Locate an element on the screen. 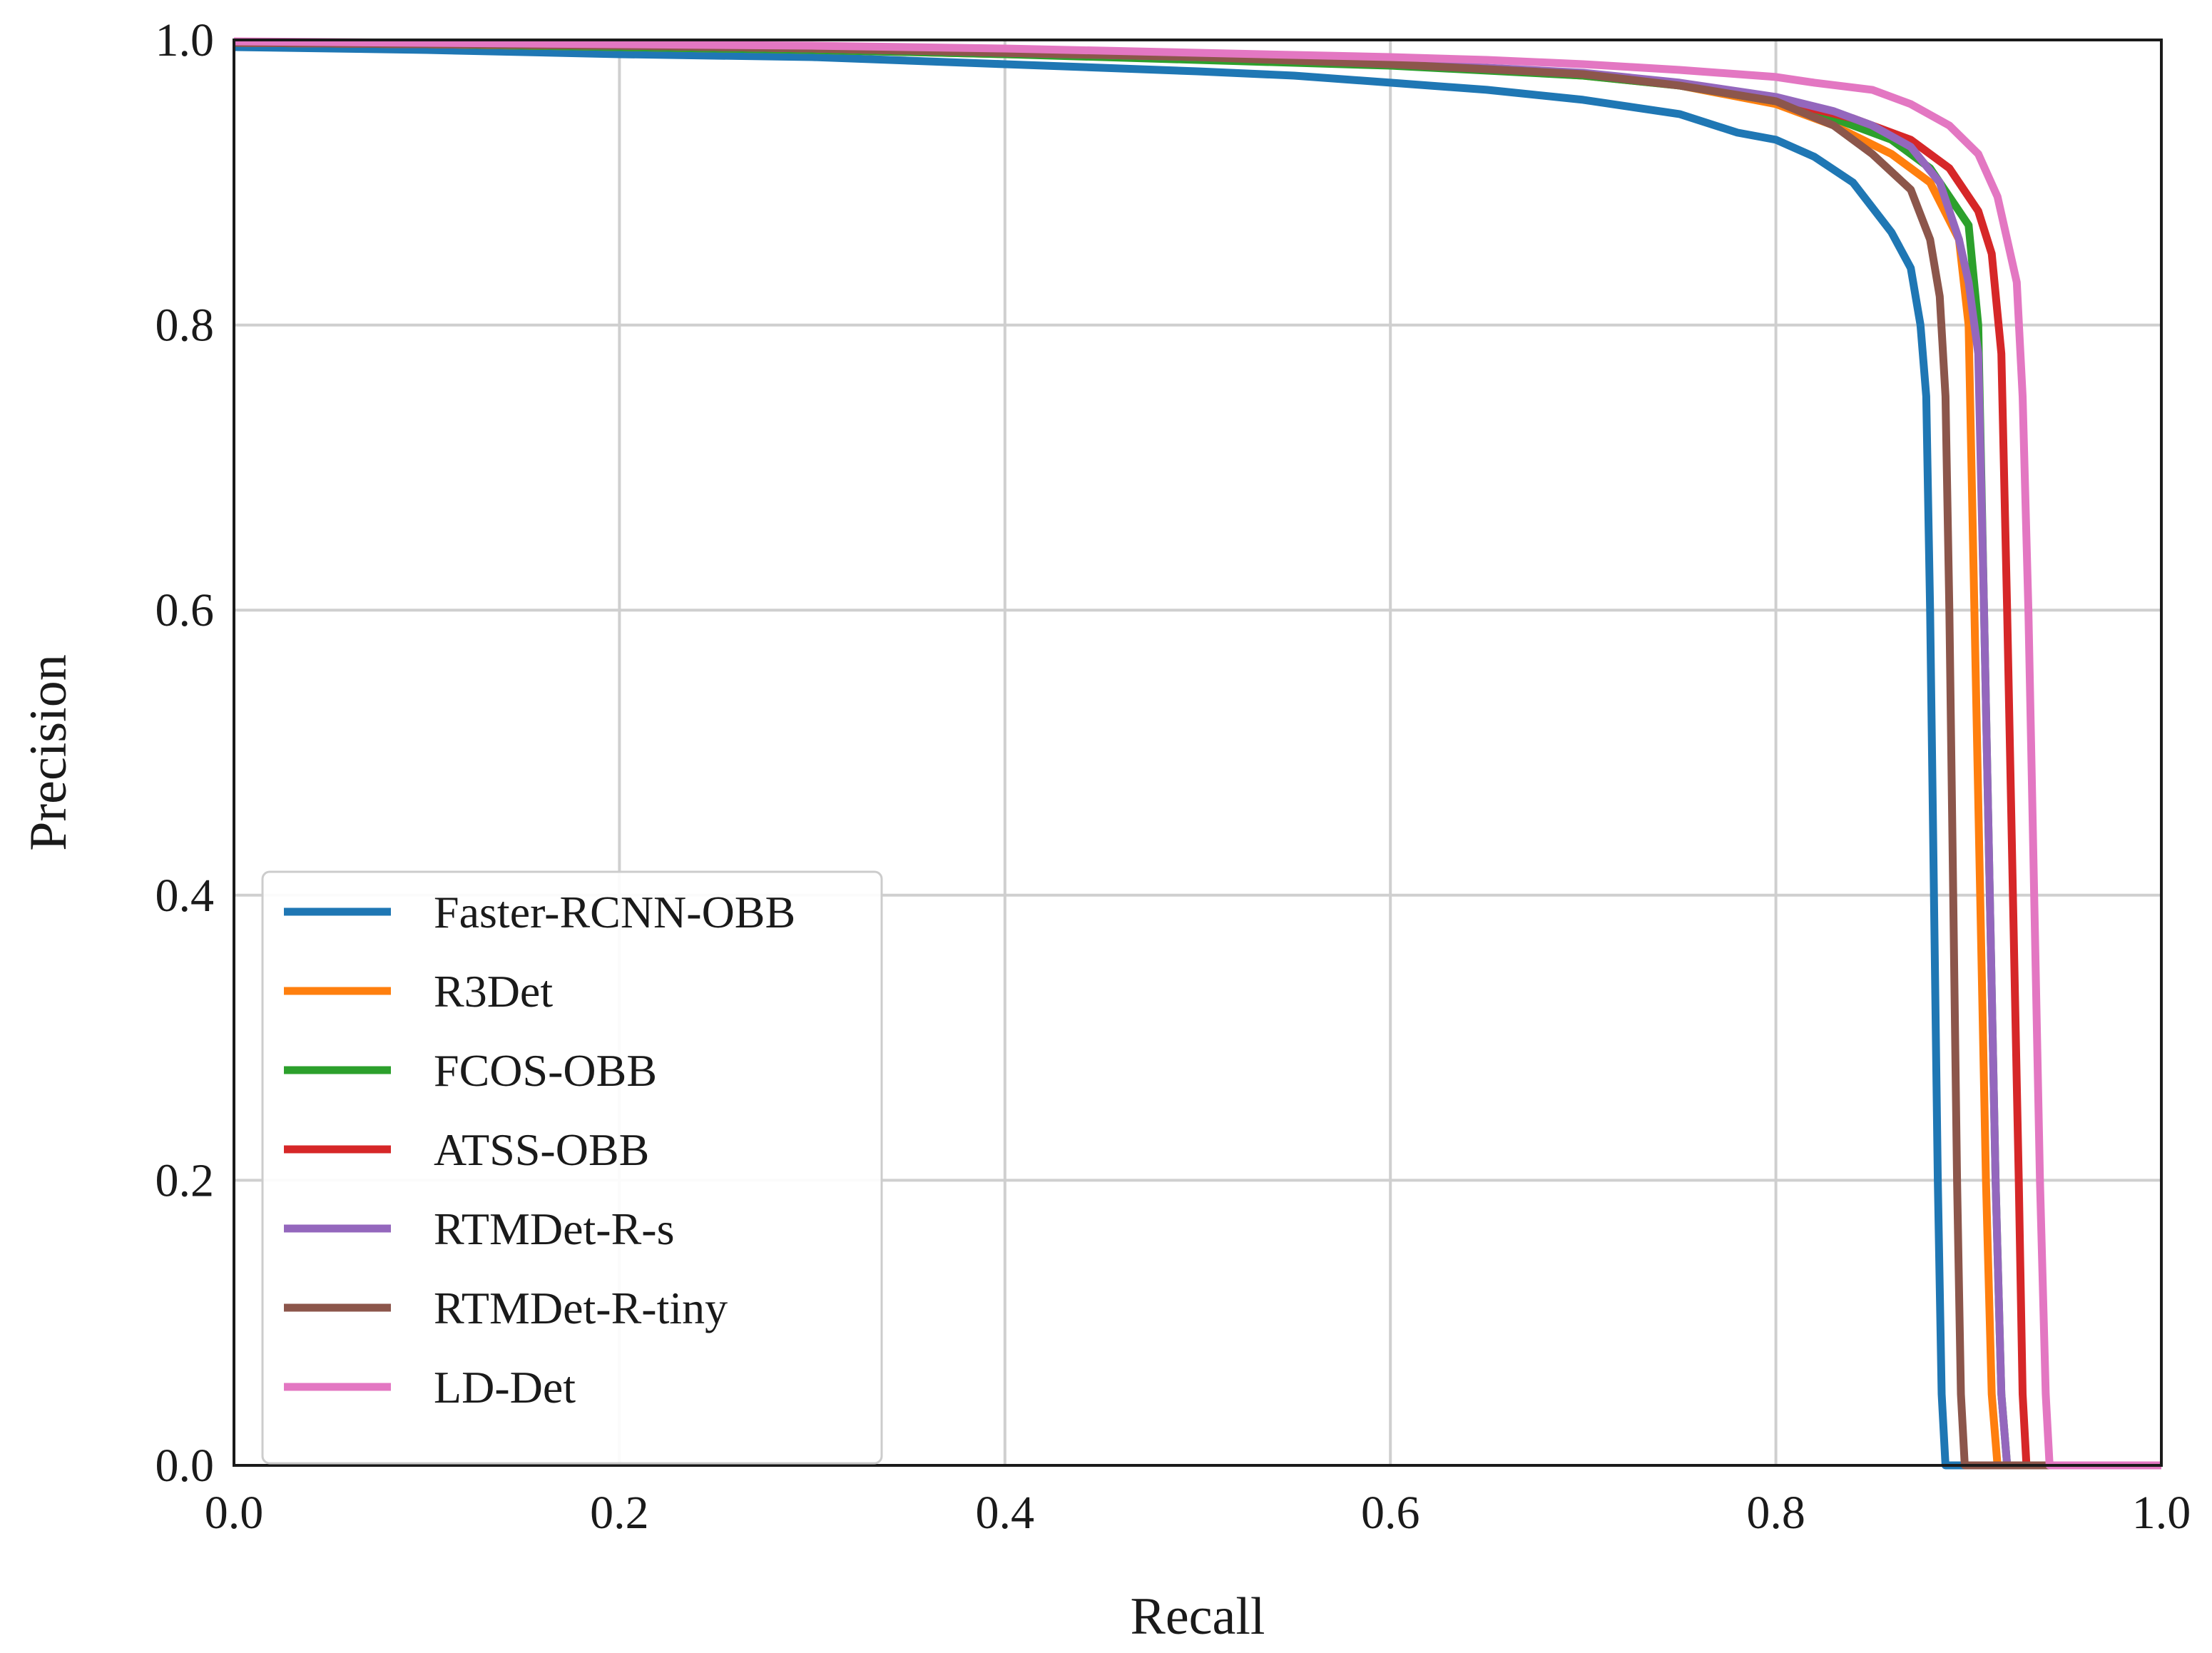 This screenshot has width=2212, height=1653. x-tick-label: 1.0 is located at coordinates (2161, 1513).